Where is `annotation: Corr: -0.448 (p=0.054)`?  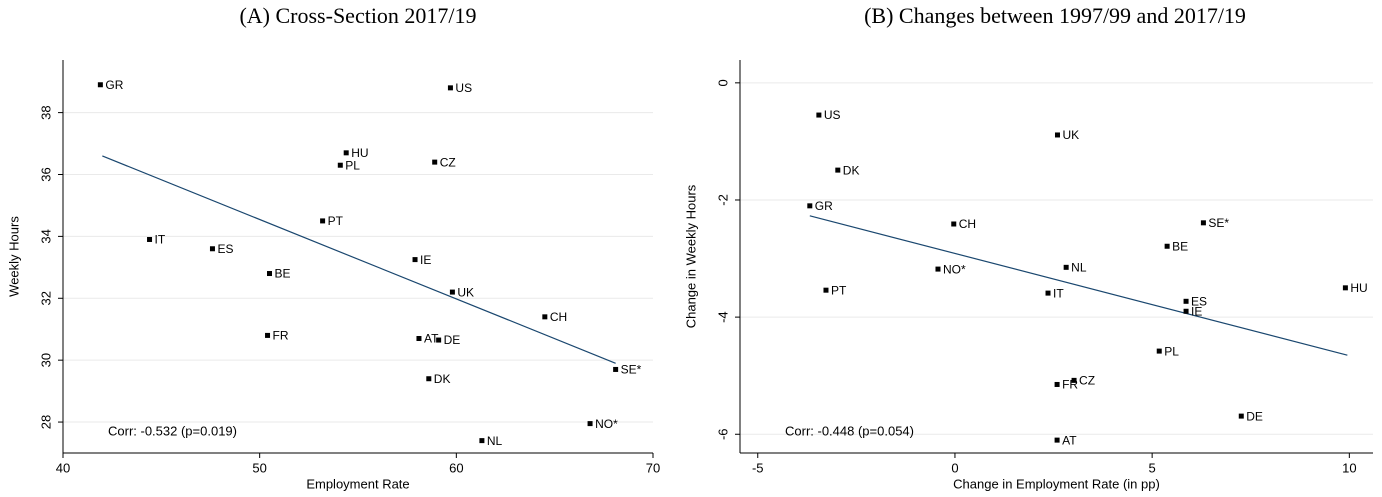 annotation: Corr: -0.448 (p=0.054) is located at coordinates (849, 430).